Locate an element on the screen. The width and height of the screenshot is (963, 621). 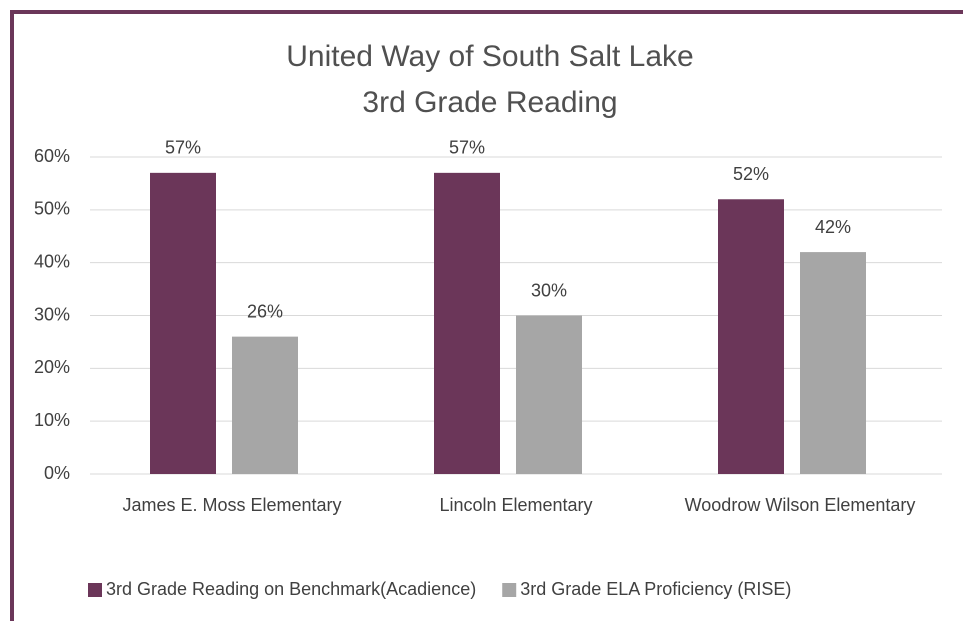
data-label: 42% is located at coordinates (833, 227).